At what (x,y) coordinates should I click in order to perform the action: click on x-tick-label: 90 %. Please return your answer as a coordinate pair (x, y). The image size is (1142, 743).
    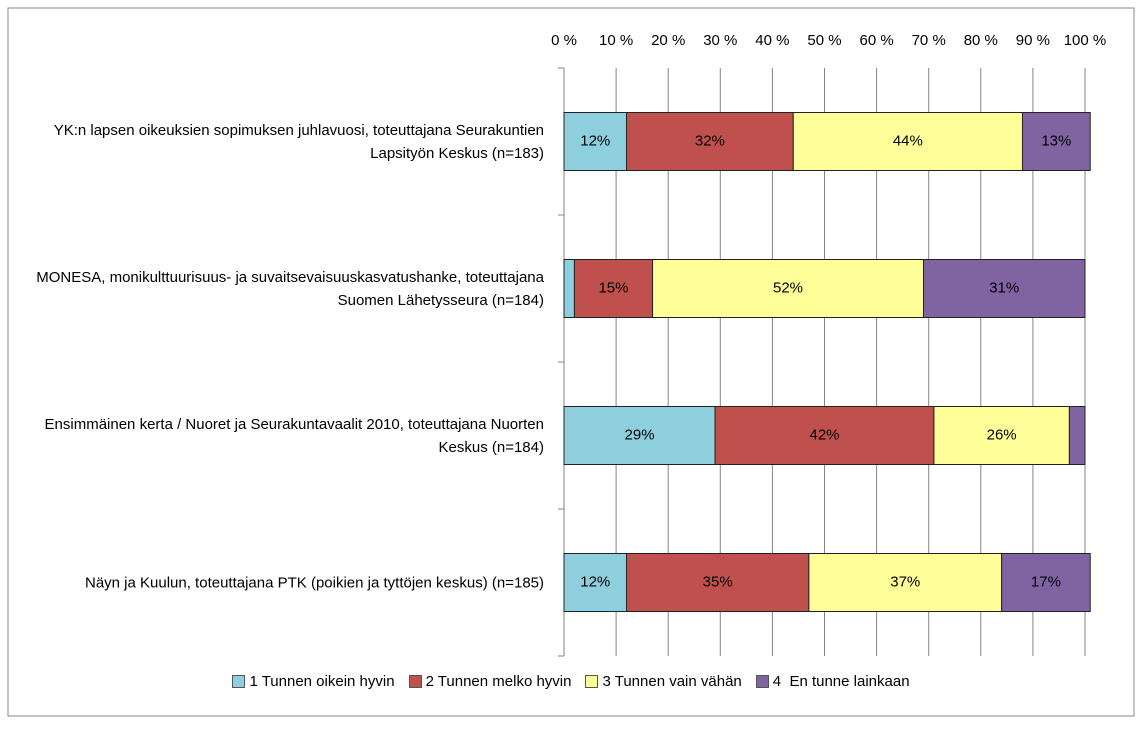
    Looking at the image, I should click on (1033, 40).